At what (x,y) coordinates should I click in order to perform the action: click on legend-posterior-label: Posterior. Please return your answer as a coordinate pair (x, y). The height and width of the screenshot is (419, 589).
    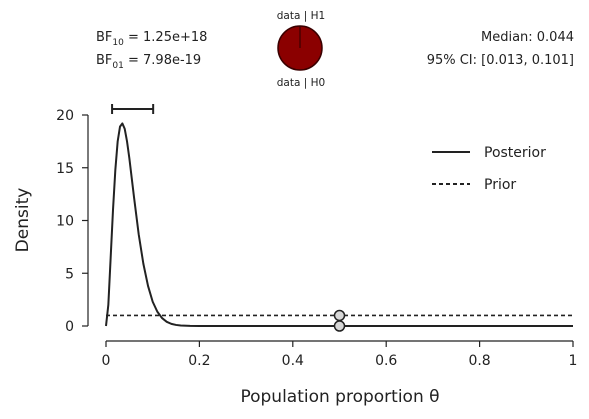
    Looking at the image, I should click on (515, 153).